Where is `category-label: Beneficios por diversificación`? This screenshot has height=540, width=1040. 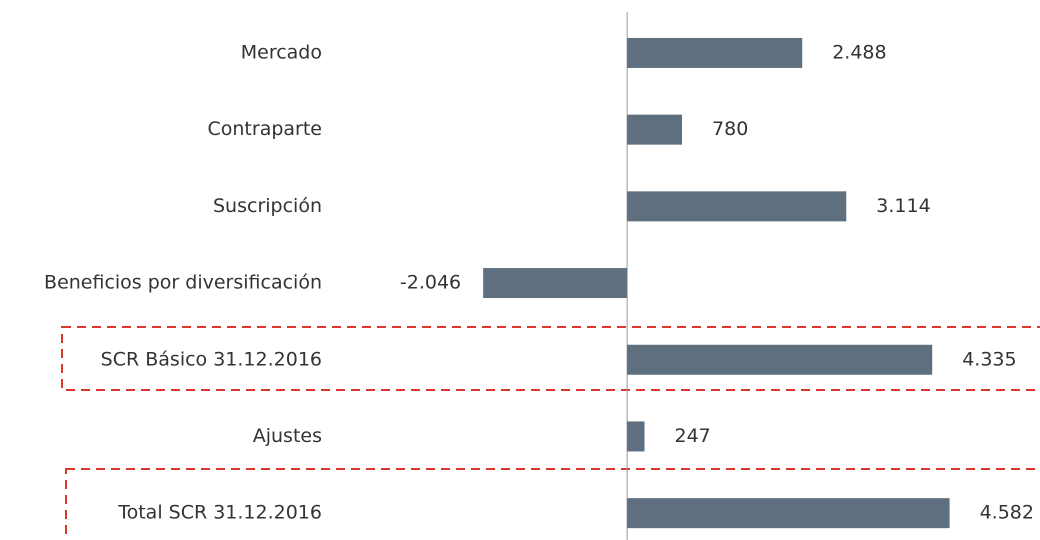
category-label: Beneficios por diversificación is located at coordinates (183, 283).